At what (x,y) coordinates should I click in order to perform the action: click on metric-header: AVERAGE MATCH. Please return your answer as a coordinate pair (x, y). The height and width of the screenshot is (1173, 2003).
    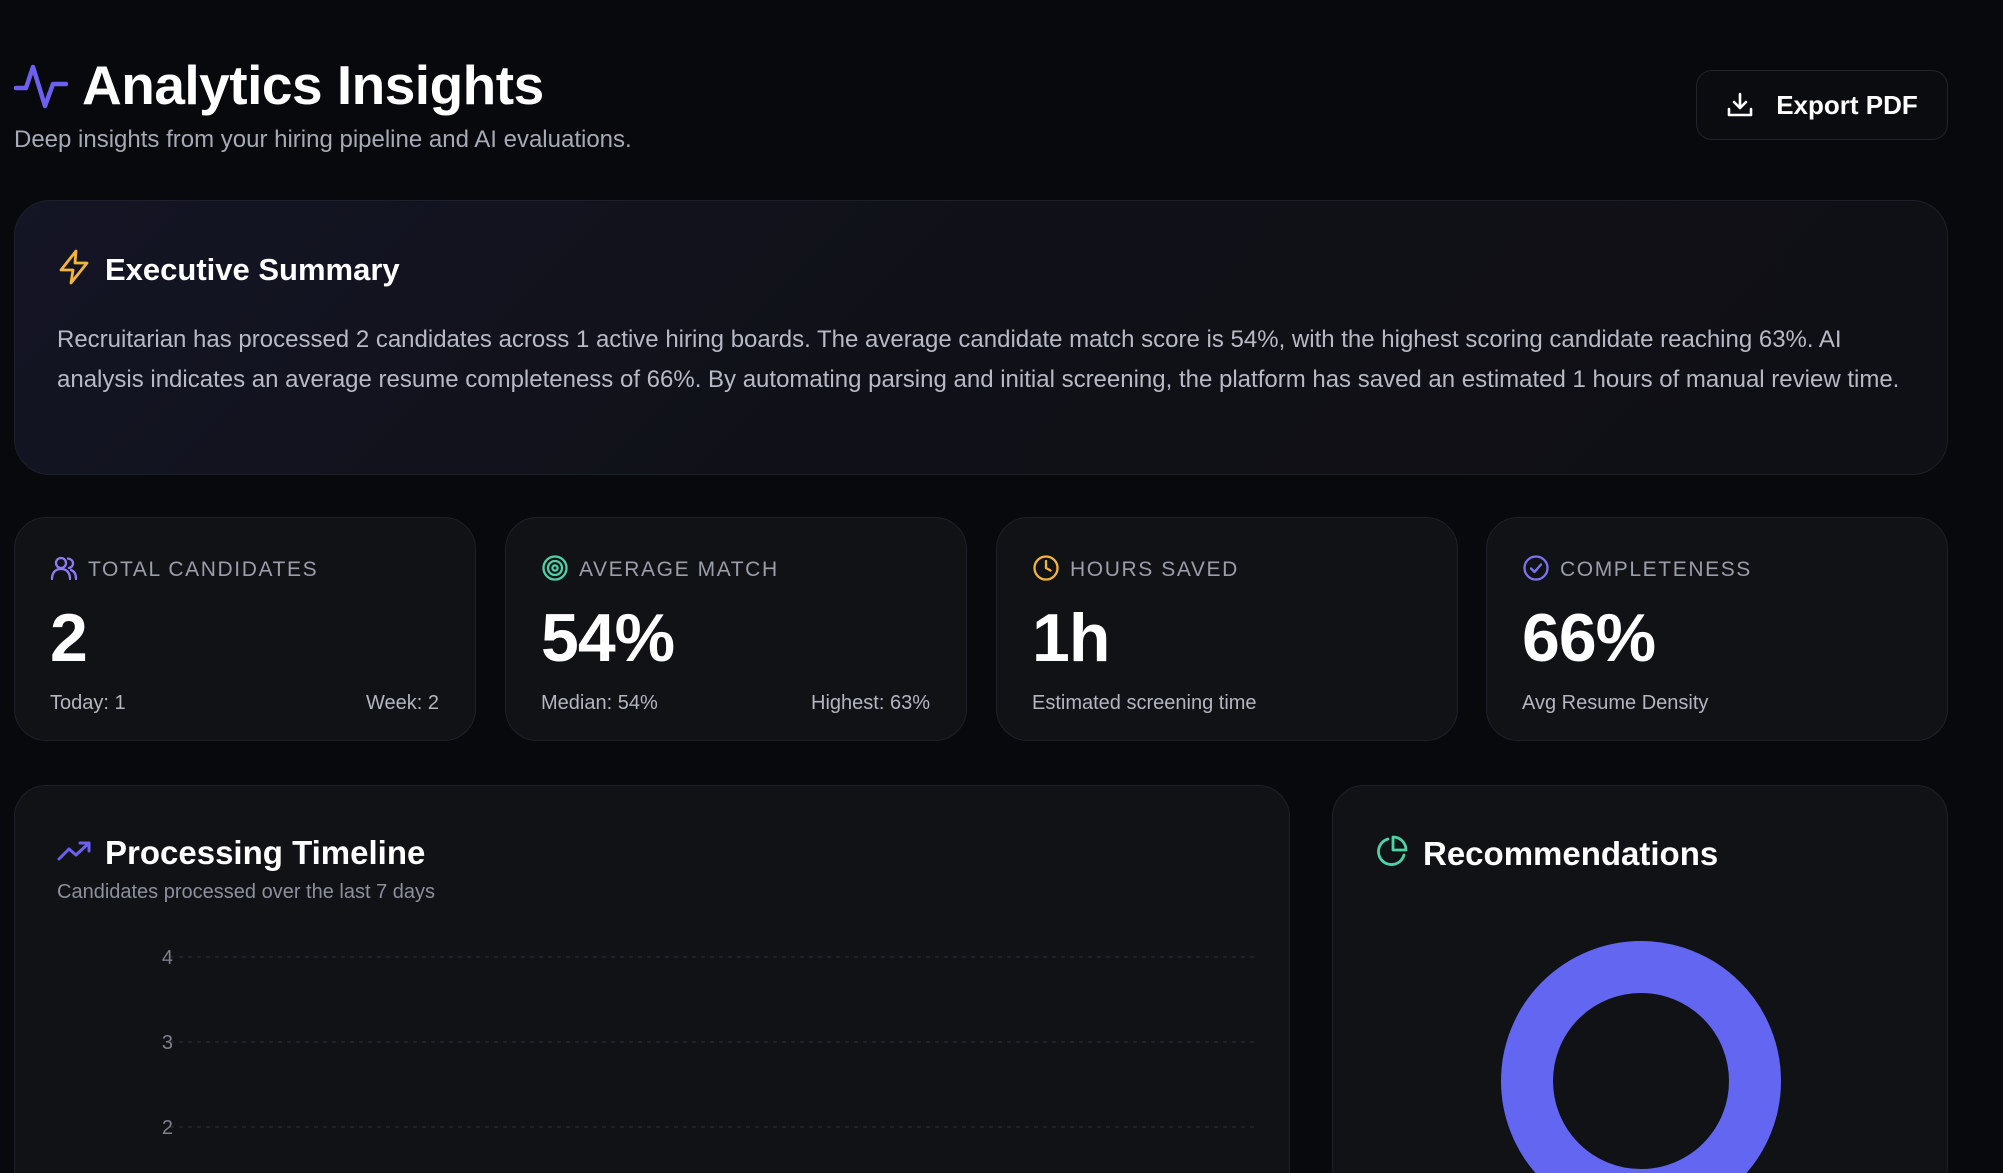
    Looking at the image, I should click on (735, 570).